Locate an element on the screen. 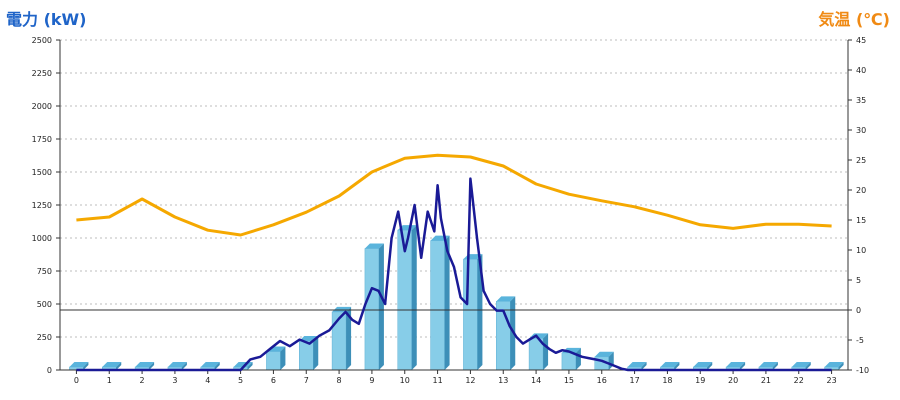  x-tick-label: 13 is located at coordinates (503, 380).